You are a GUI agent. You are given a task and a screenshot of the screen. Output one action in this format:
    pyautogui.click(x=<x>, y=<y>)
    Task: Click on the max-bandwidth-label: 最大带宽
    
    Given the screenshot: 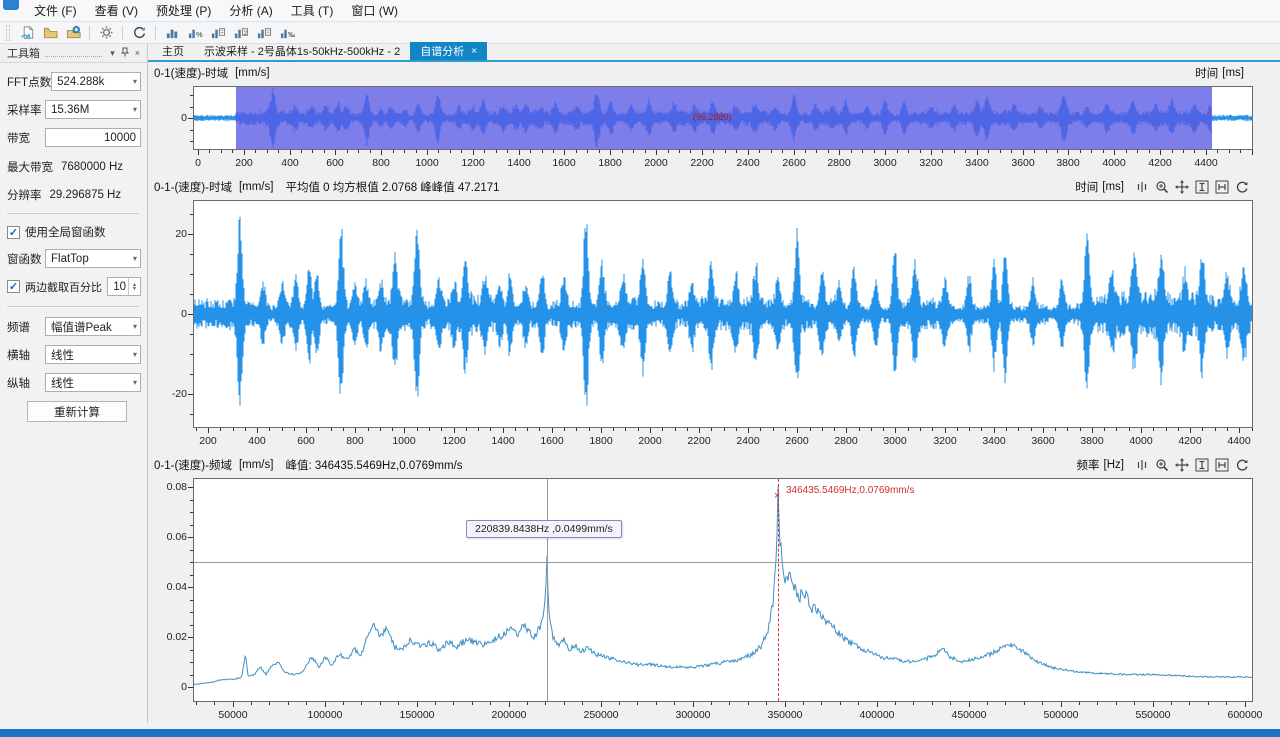 What is the action you would take?
    pyautogui.click(x=30, y=168)
    